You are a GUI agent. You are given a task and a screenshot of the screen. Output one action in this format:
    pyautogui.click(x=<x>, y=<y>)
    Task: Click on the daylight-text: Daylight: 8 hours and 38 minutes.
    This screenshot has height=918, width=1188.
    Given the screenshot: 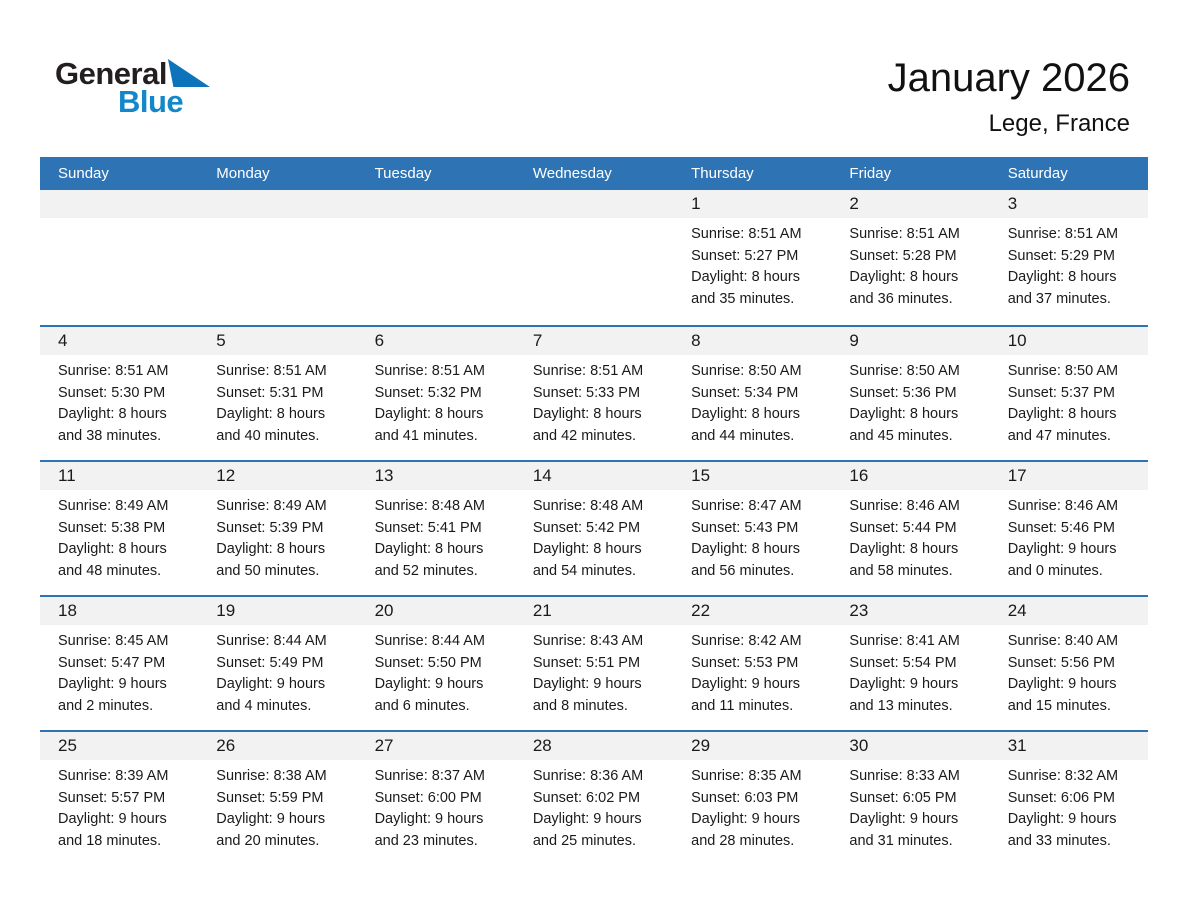 What is the action you would take?
    pyautogui.click(x=112, y=425)
    